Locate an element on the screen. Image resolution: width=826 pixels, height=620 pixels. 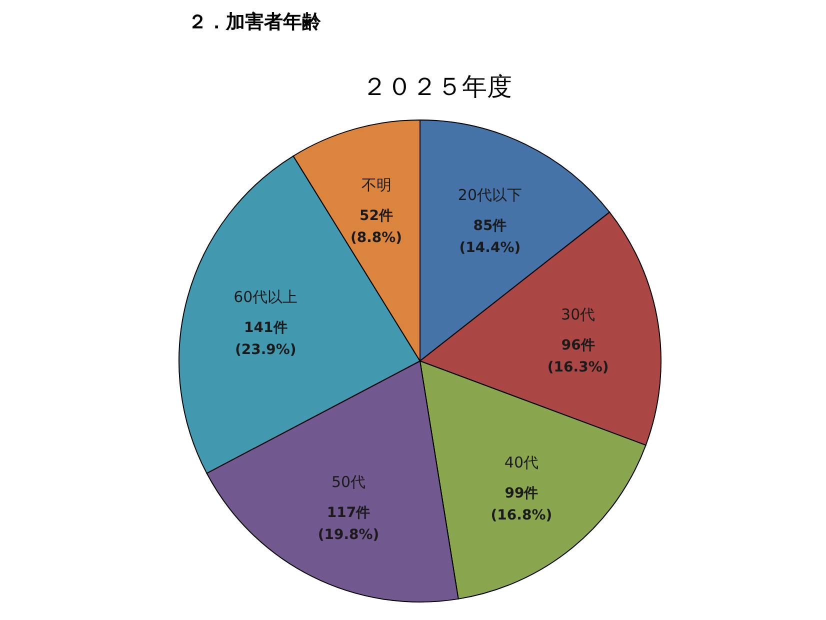
slice-label: 30代 is located at coordinates (578, 314).